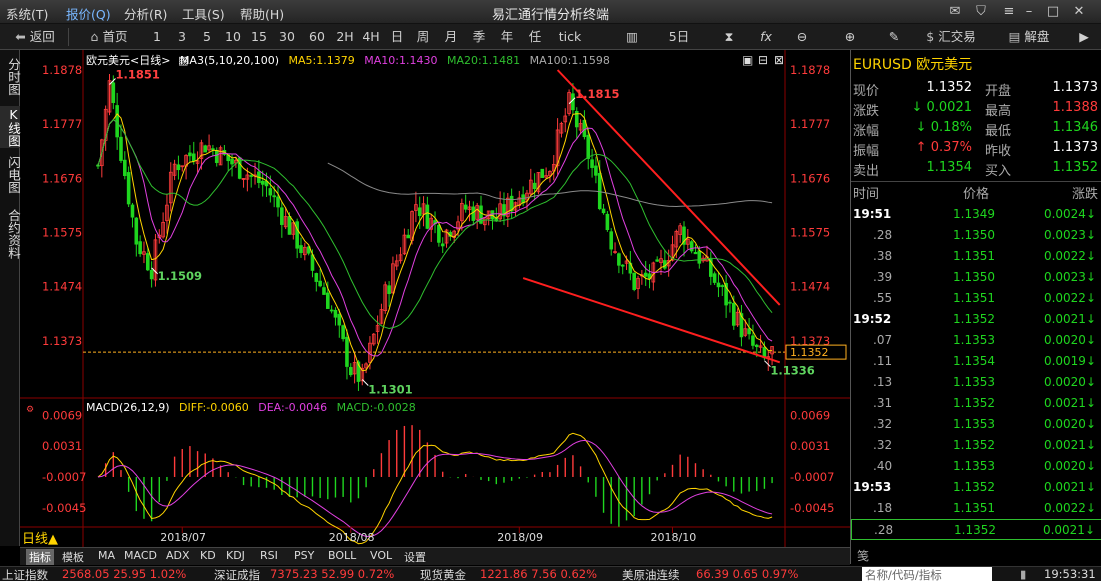 Image resolution: width=1101 pixels, height=581 pixels. Describe the element at coordinates (381, 555) in the screenshot. I see `indicator-tab-10: VOL` at that location.